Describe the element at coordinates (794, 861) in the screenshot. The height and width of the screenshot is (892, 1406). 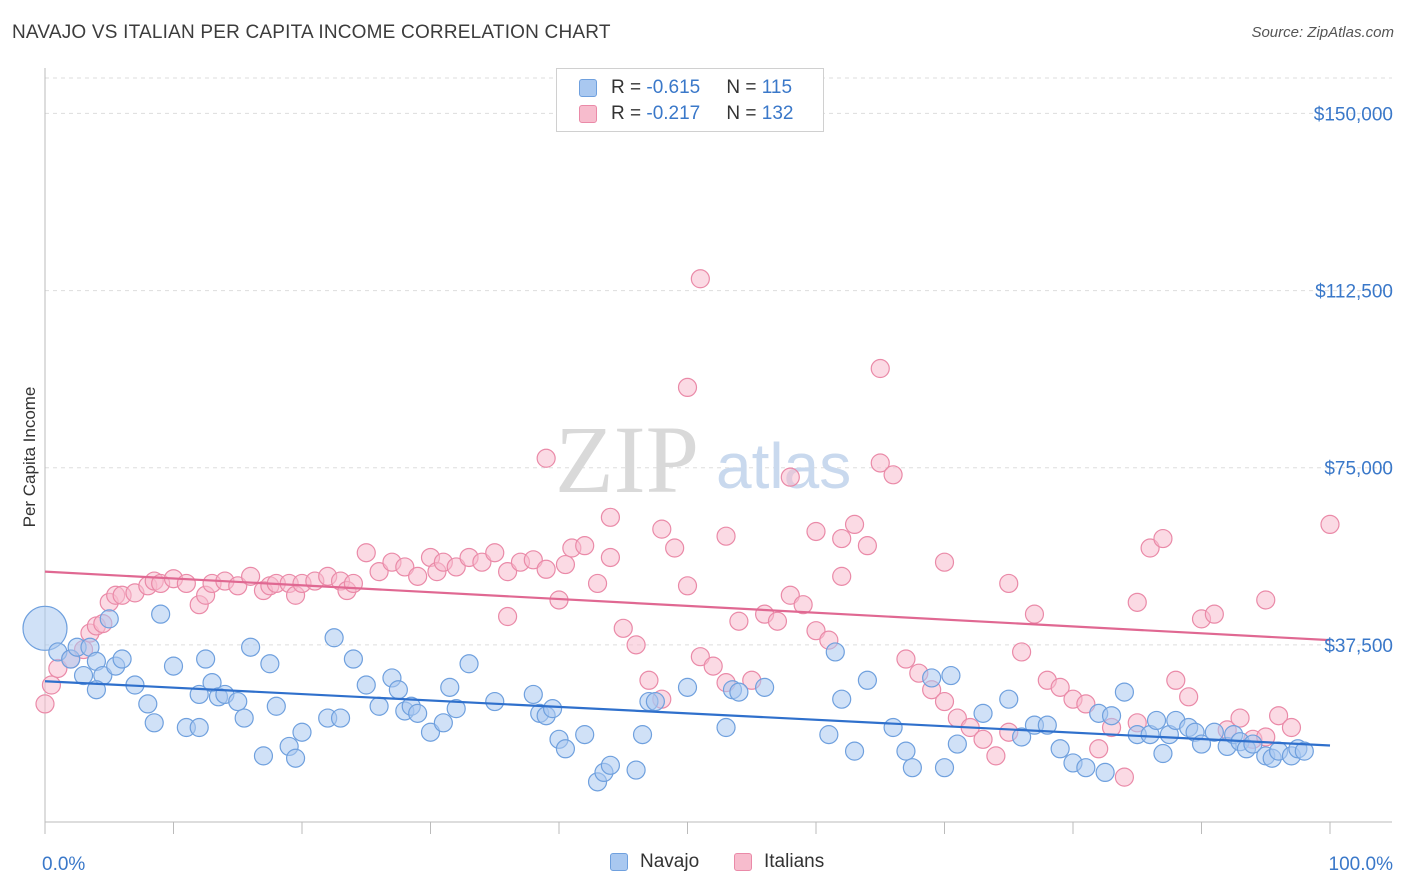
I see `legend-label-italians: Italians` at that location.